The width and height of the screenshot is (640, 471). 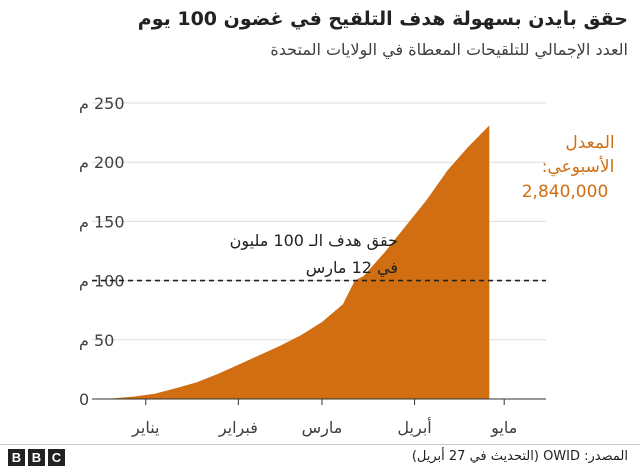 I want to click on reference-label: حقق هدف الـ 100 مليون, so click(x=314, y=241).